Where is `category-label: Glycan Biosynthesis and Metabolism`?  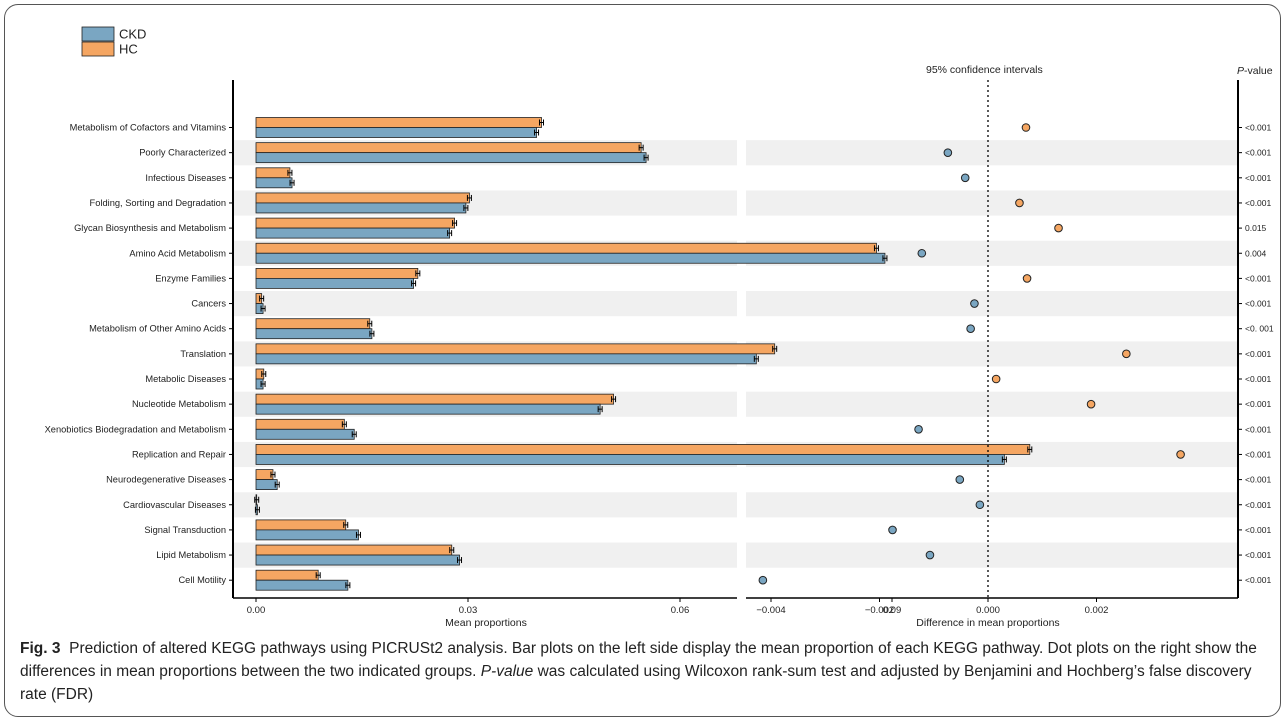
category-label: Glycan Biosynthesis and Metabolism is located at coordinates (150, 228).